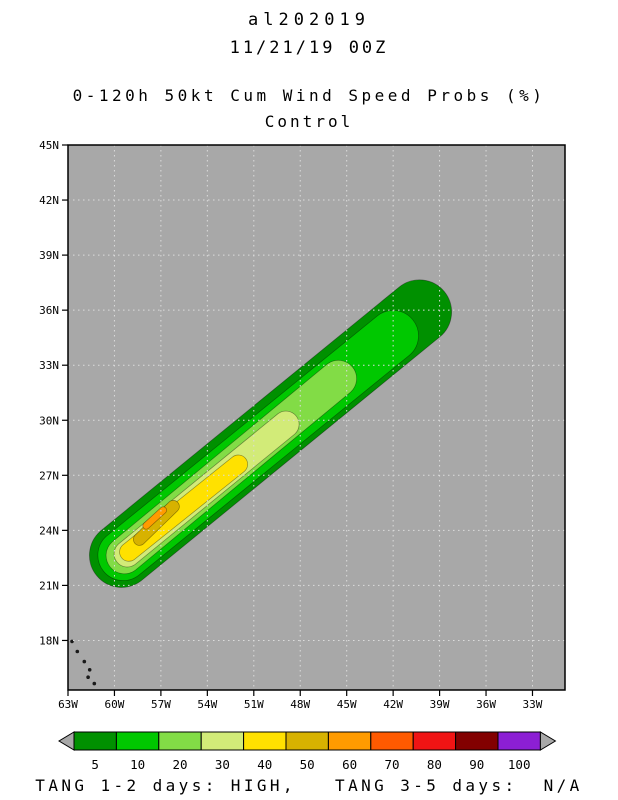 The width and height of the screenshot is (618, 800). What do you see at coordinates (434, 764) in the screenshot?
I see `colorbar-label-80: 80` at bounding box center [434, 764].